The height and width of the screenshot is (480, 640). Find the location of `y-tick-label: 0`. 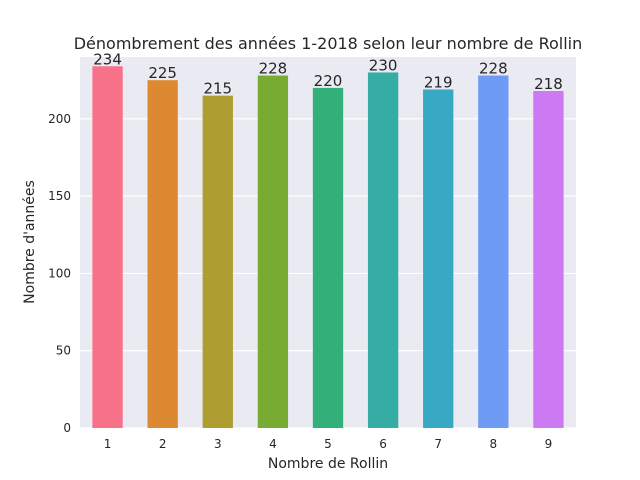

y-tick-label: 0 is located at coordinates (67, 428).